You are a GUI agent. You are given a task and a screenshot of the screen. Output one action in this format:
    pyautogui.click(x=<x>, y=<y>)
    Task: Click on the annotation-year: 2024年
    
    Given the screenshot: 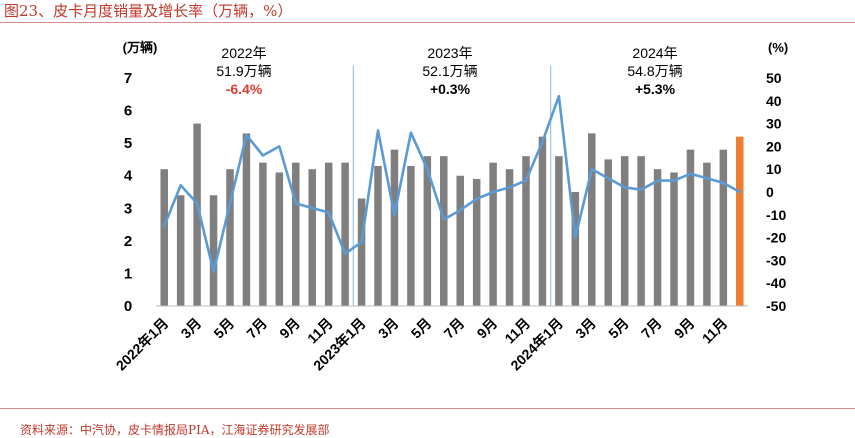 What is the action you would take?
    pyautogui.click(x=654, y=53)
    